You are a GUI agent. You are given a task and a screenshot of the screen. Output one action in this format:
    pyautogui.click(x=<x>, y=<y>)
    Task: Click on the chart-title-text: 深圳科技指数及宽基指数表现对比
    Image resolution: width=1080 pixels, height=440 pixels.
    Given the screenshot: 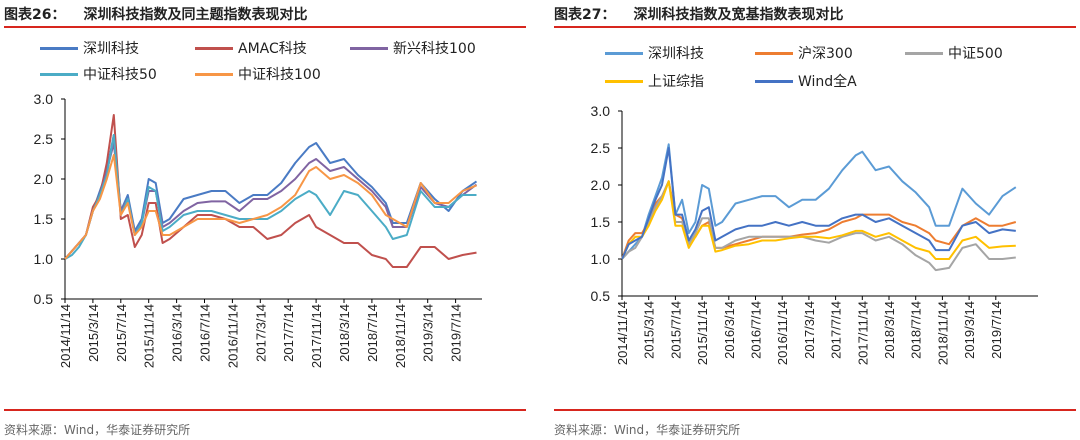 What is the action you would take?
    pyautogui.click(x=738, y=15)
    